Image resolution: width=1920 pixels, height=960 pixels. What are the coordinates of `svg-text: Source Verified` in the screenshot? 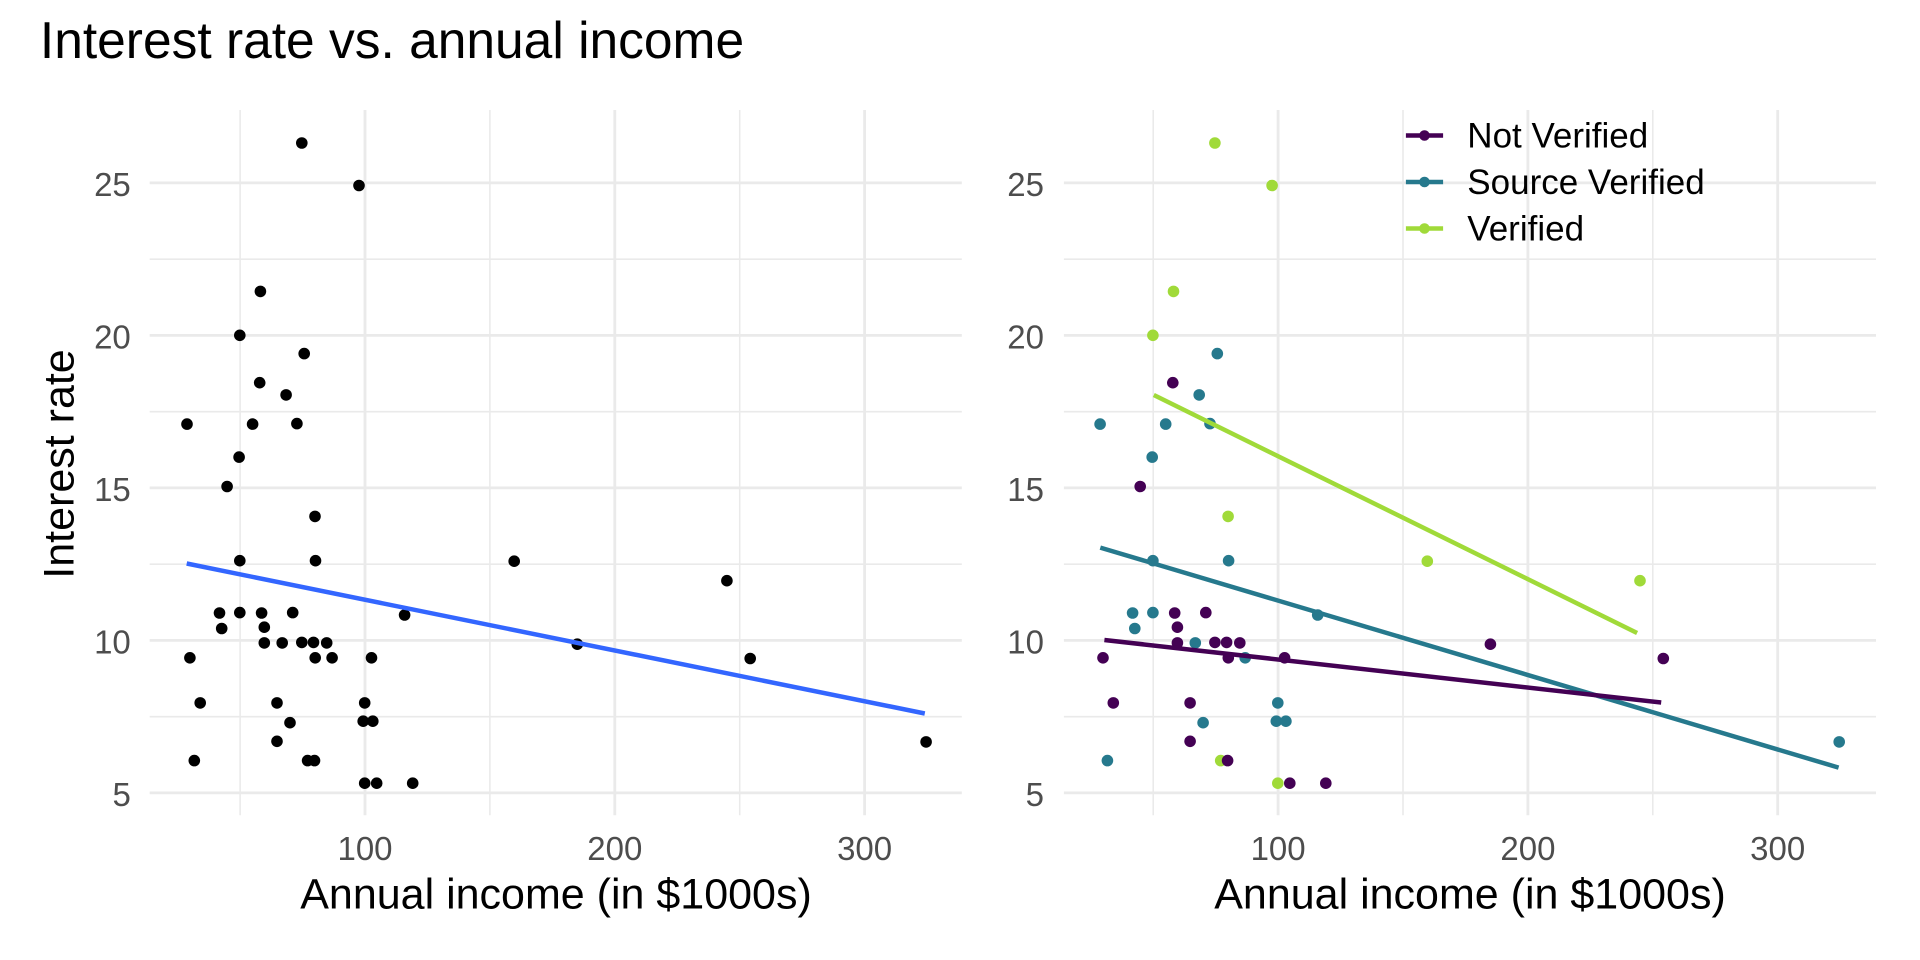 It's located at (1585, 182).